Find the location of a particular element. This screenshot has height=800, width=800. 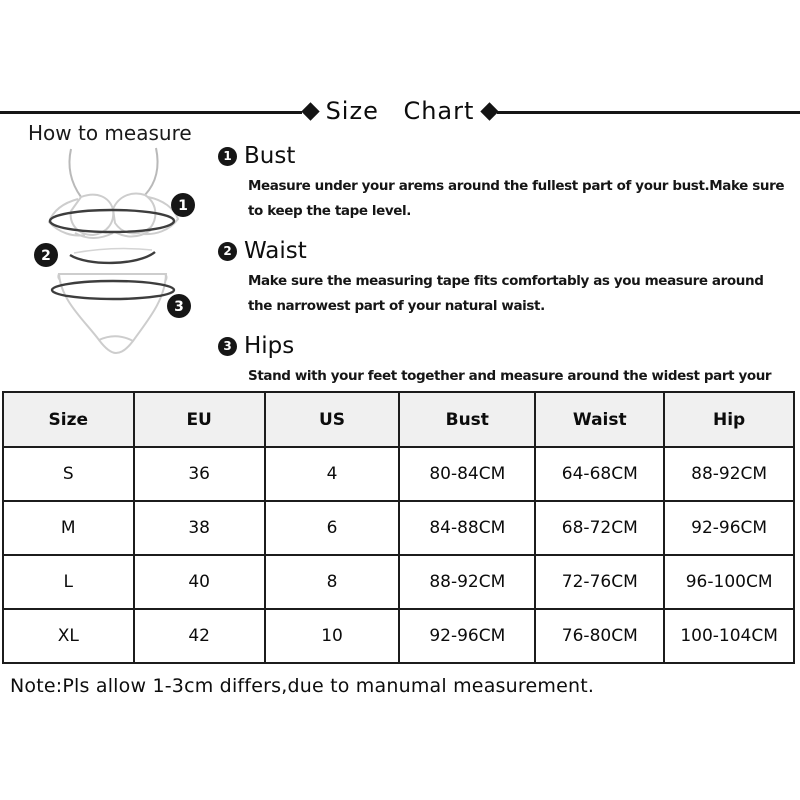

cell: 36 is located at coordinates (199, 474).